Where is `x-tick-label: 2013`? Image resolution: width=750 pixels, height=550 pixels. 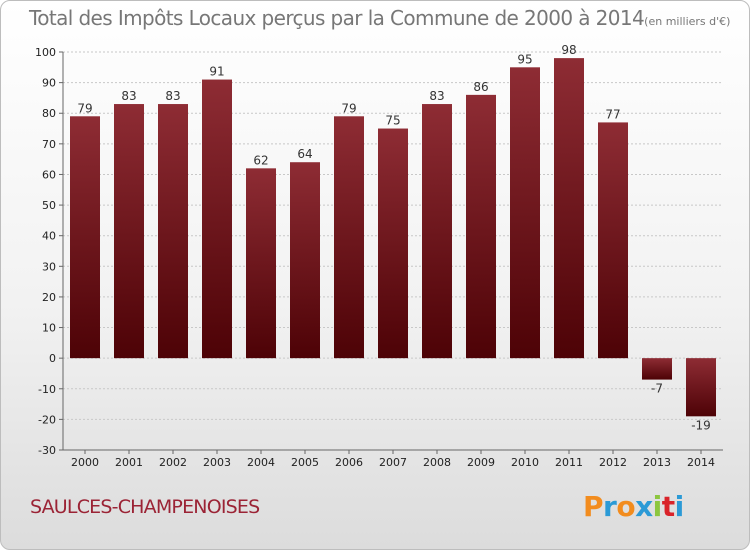 x-tick-label: 2013 is located at coordinates (657, 462).